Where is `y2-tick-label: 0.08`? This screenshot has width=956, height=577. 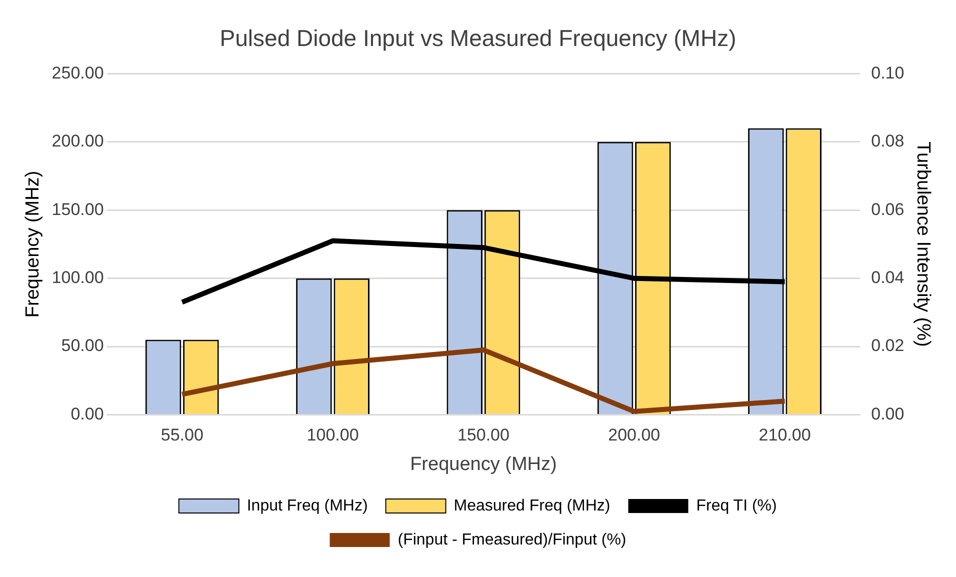 y2-tick-label: 0.08 is located at coordinates (887, 141).